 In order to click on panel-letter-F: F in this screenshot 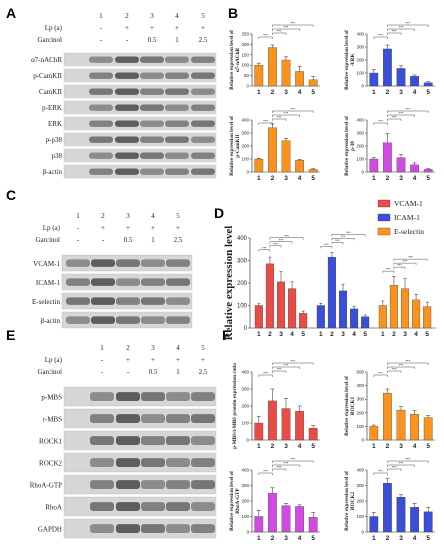, I will do `click(226, 335)`.